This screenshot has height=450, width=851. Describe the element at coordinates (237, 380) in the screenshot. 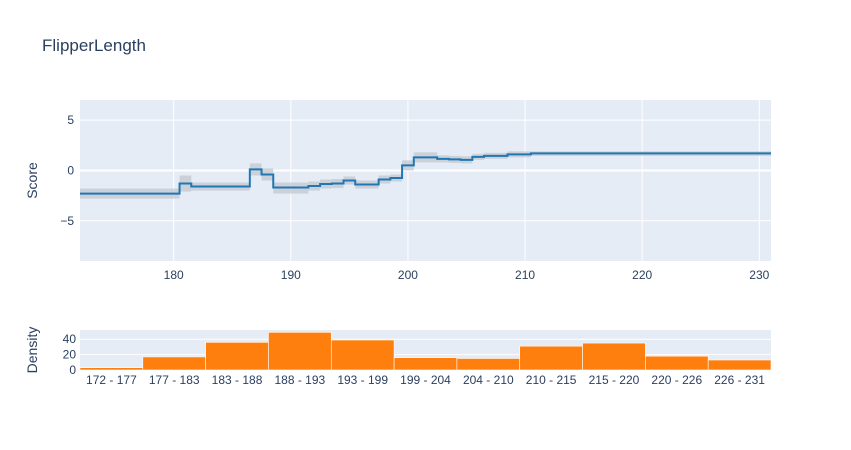

I see `density-x-tick-label: 183 - 188` at that location.